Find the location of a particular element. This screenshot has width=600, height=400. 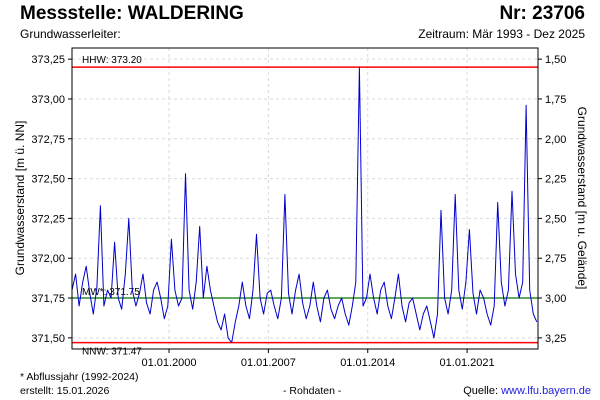

period-label: Zeitraum: Mär 1993 - Dez 2025 is located at coordinates (501, 34).